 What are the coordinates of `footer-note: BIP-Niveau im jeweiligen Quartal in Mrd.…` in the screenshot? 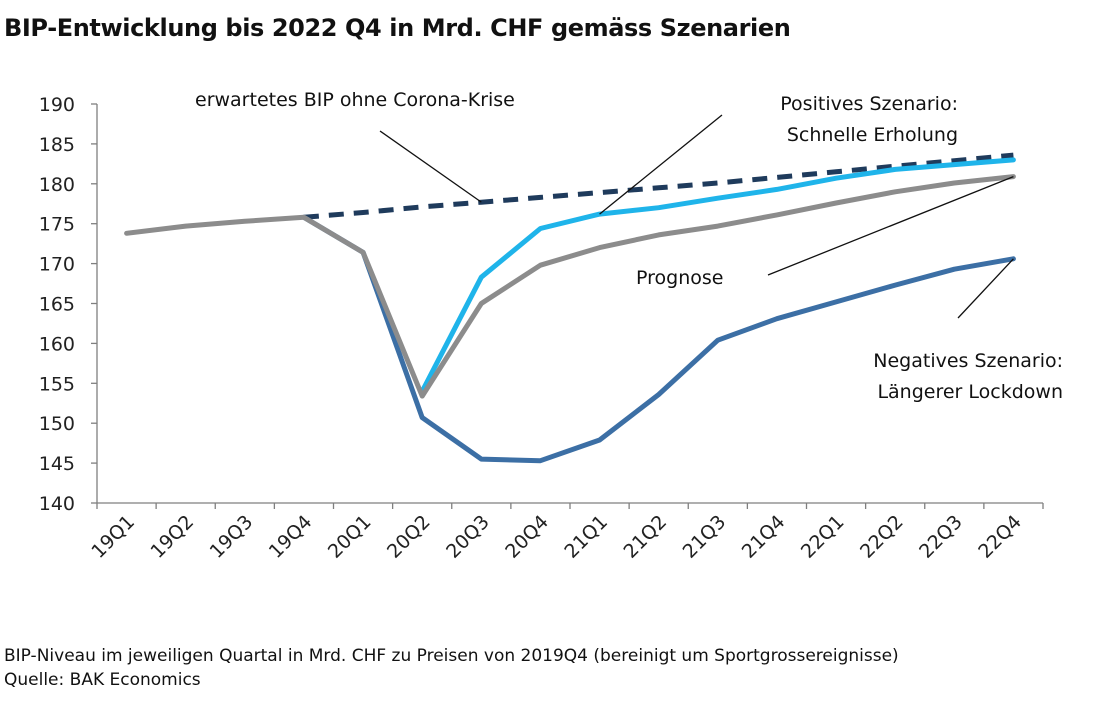 It's located at (451, 656).